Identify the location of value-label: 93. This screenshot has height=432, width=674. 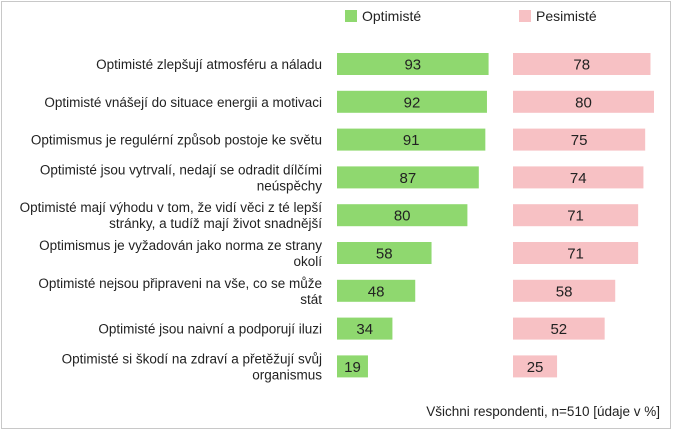
(412, 65).